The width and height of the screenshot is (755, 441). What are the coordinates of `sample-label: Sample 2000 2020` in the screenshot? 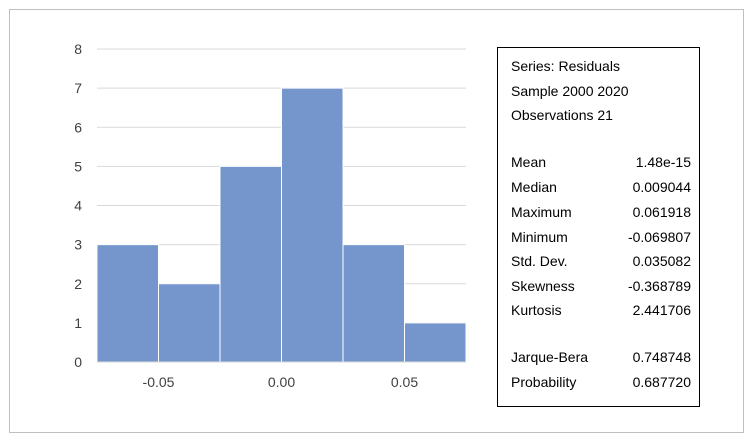 It's located at (570, 91).